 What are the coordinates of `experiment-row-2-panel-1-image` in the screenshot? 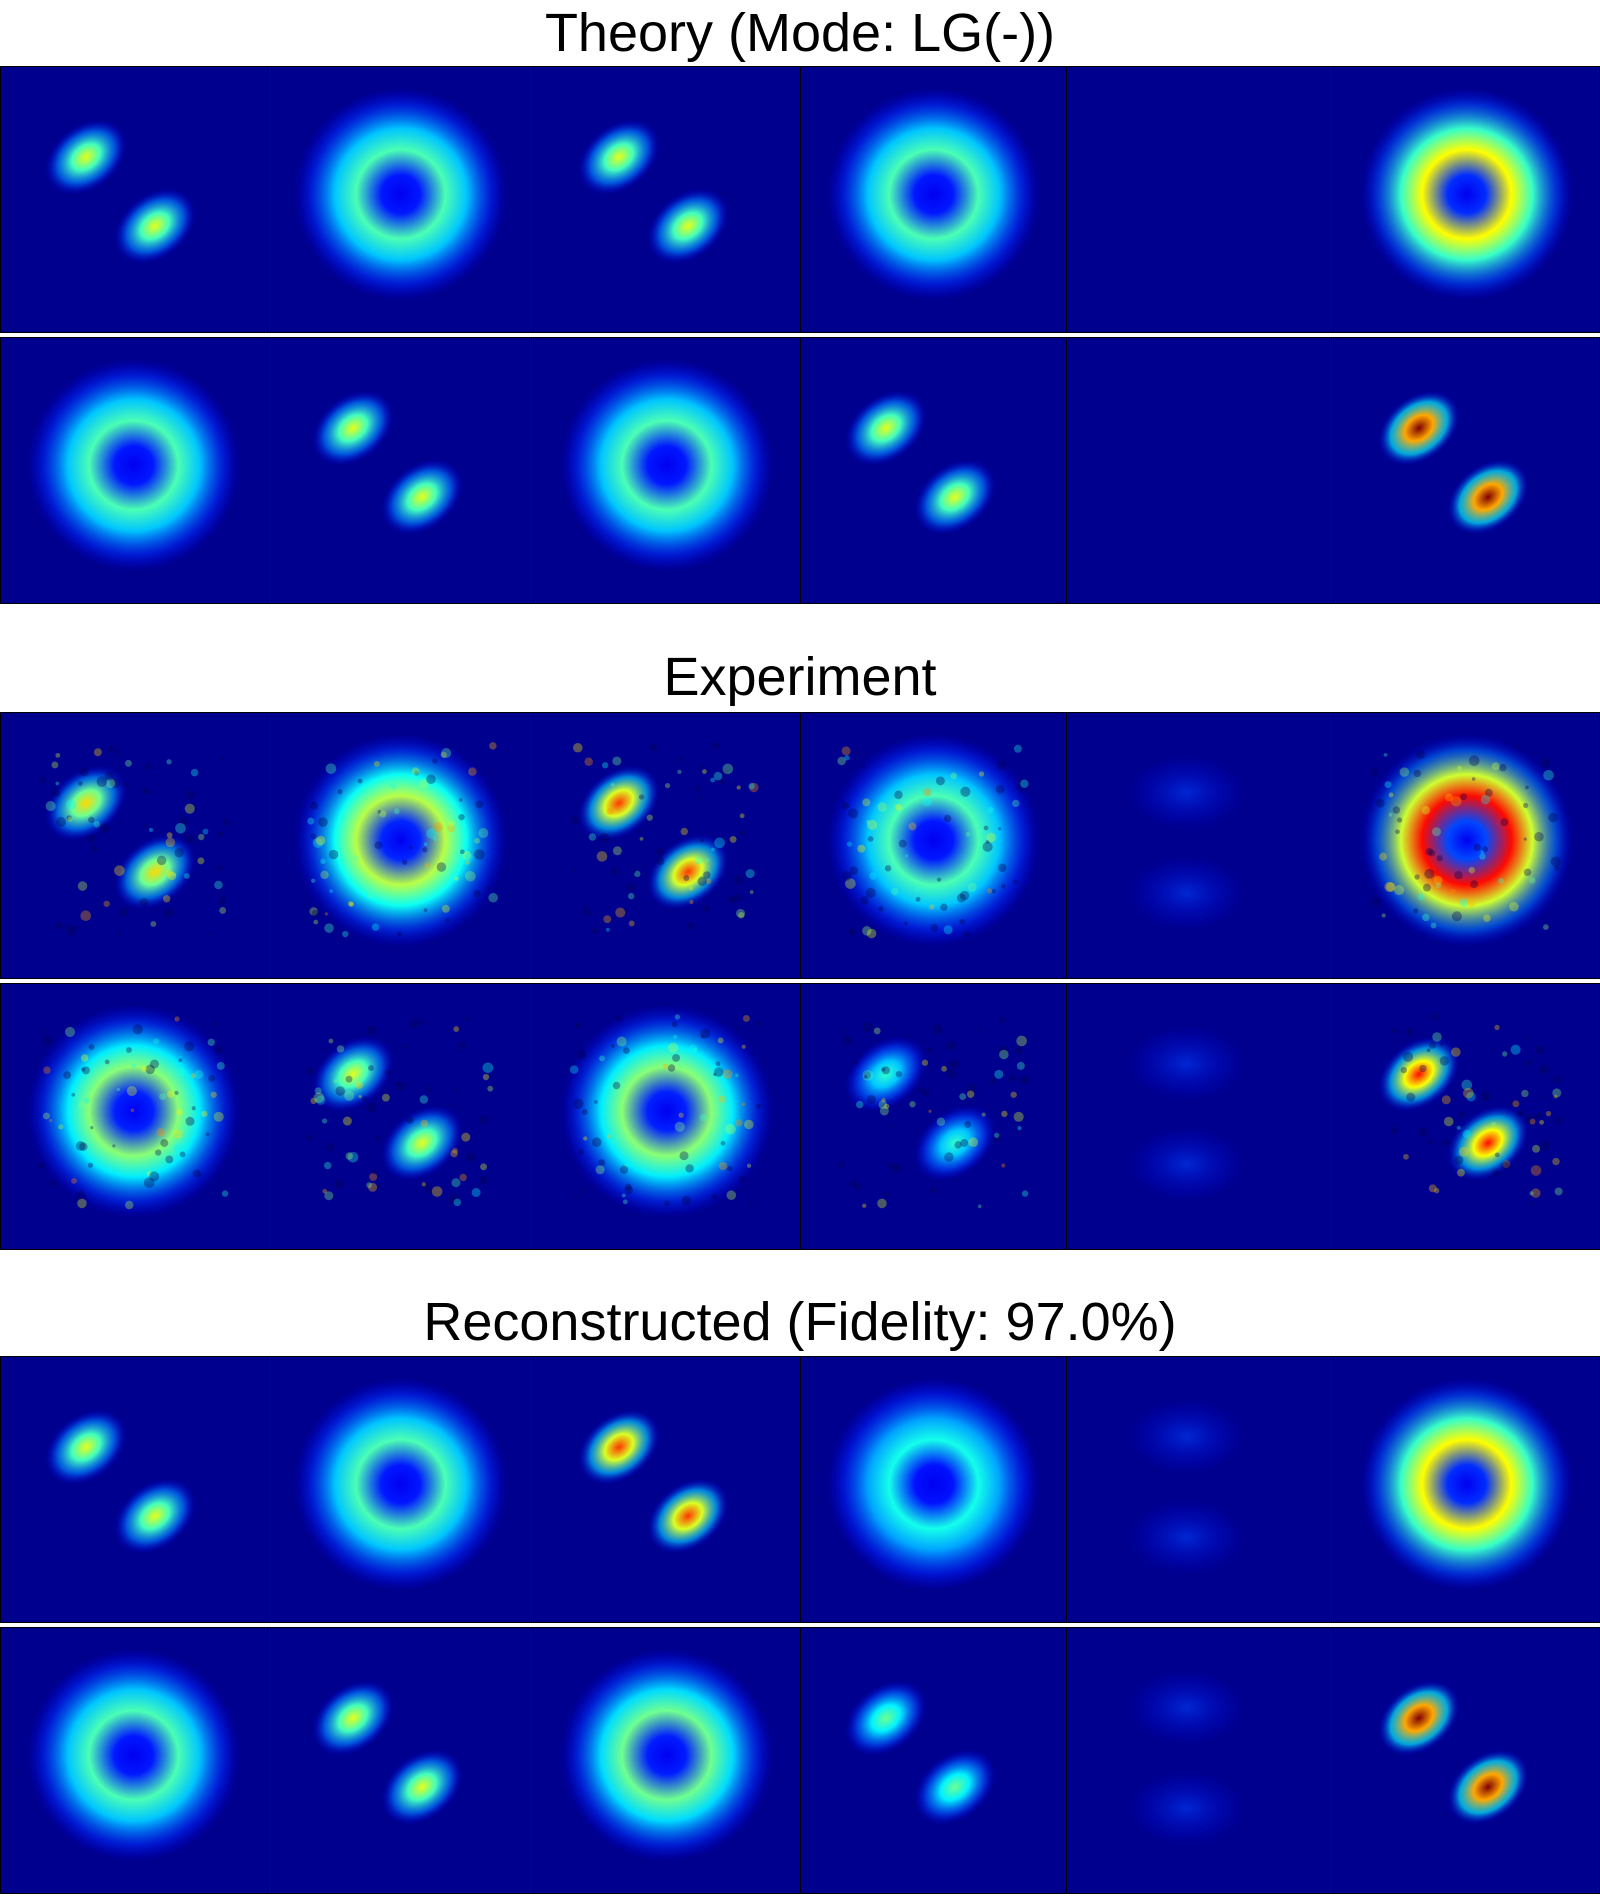 It's located at (134, 1116).